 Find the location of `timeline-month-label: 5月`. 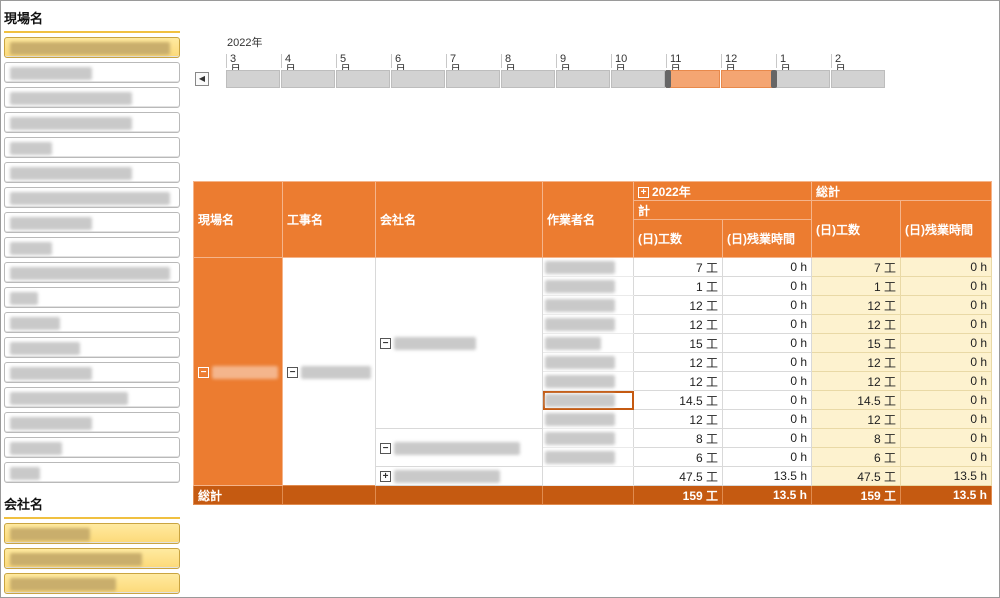

timeline-month-label: 5月 is located at coordinates (343, 65).